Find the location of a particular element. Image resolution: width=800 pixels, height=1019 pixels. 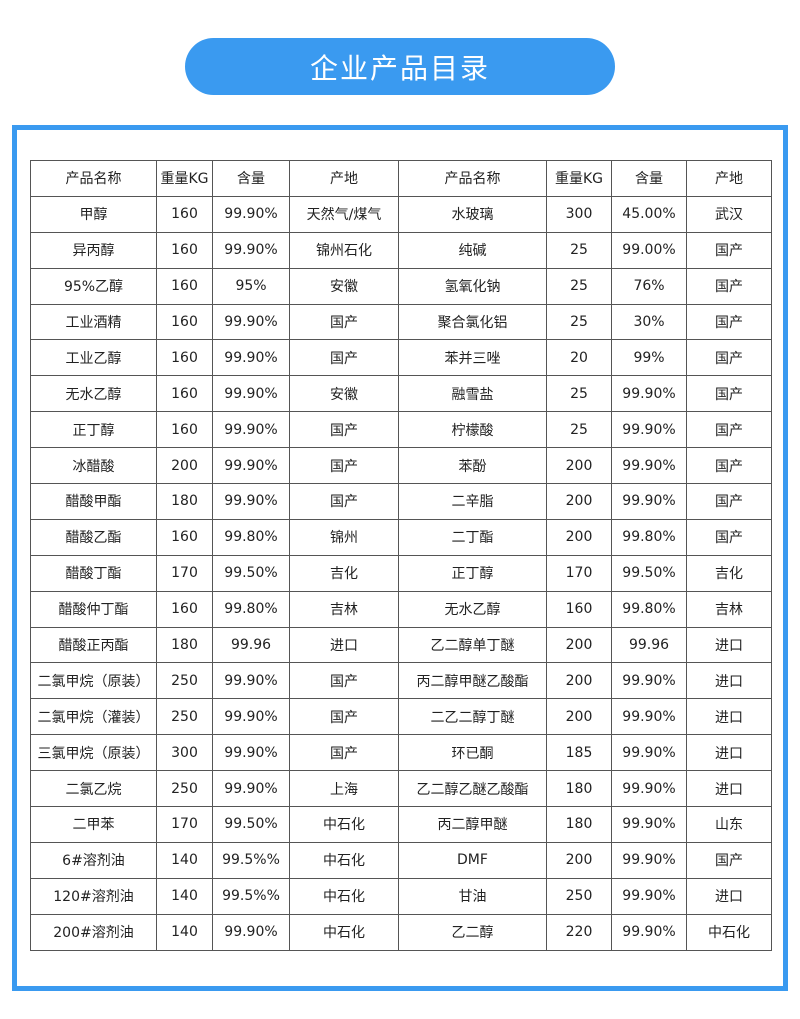

cell-product-name: 纯碱 is located at coordinates (472, 250).